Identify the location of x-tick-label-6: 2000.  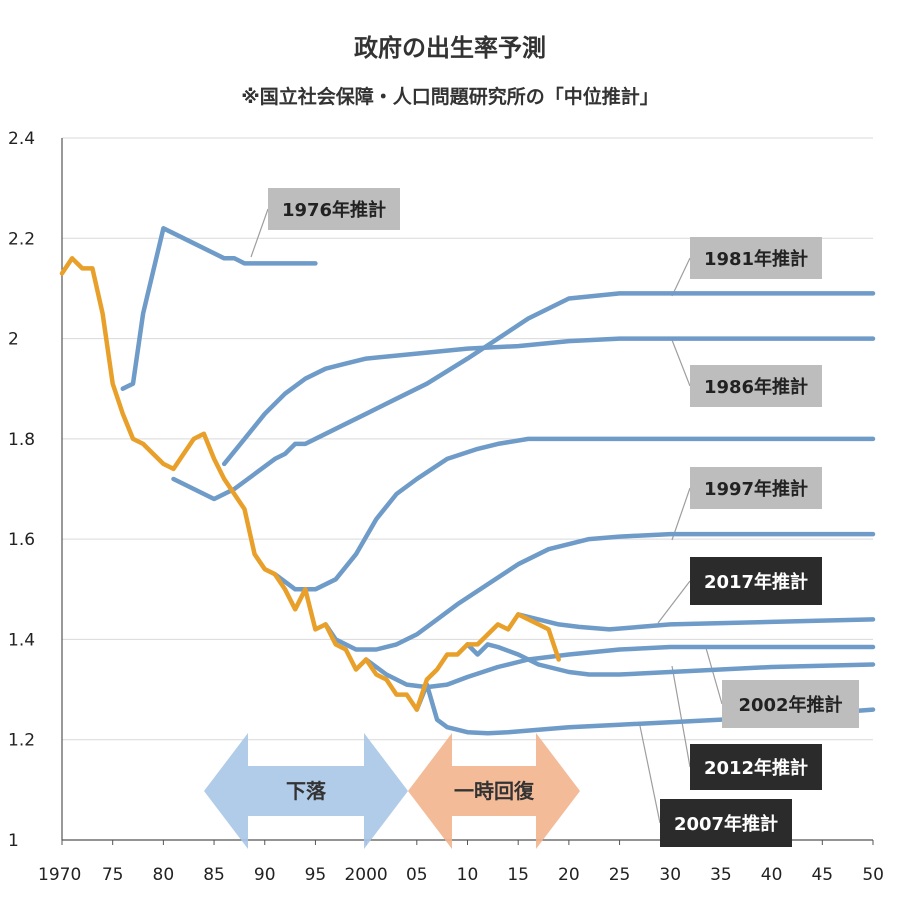
(365, 875).